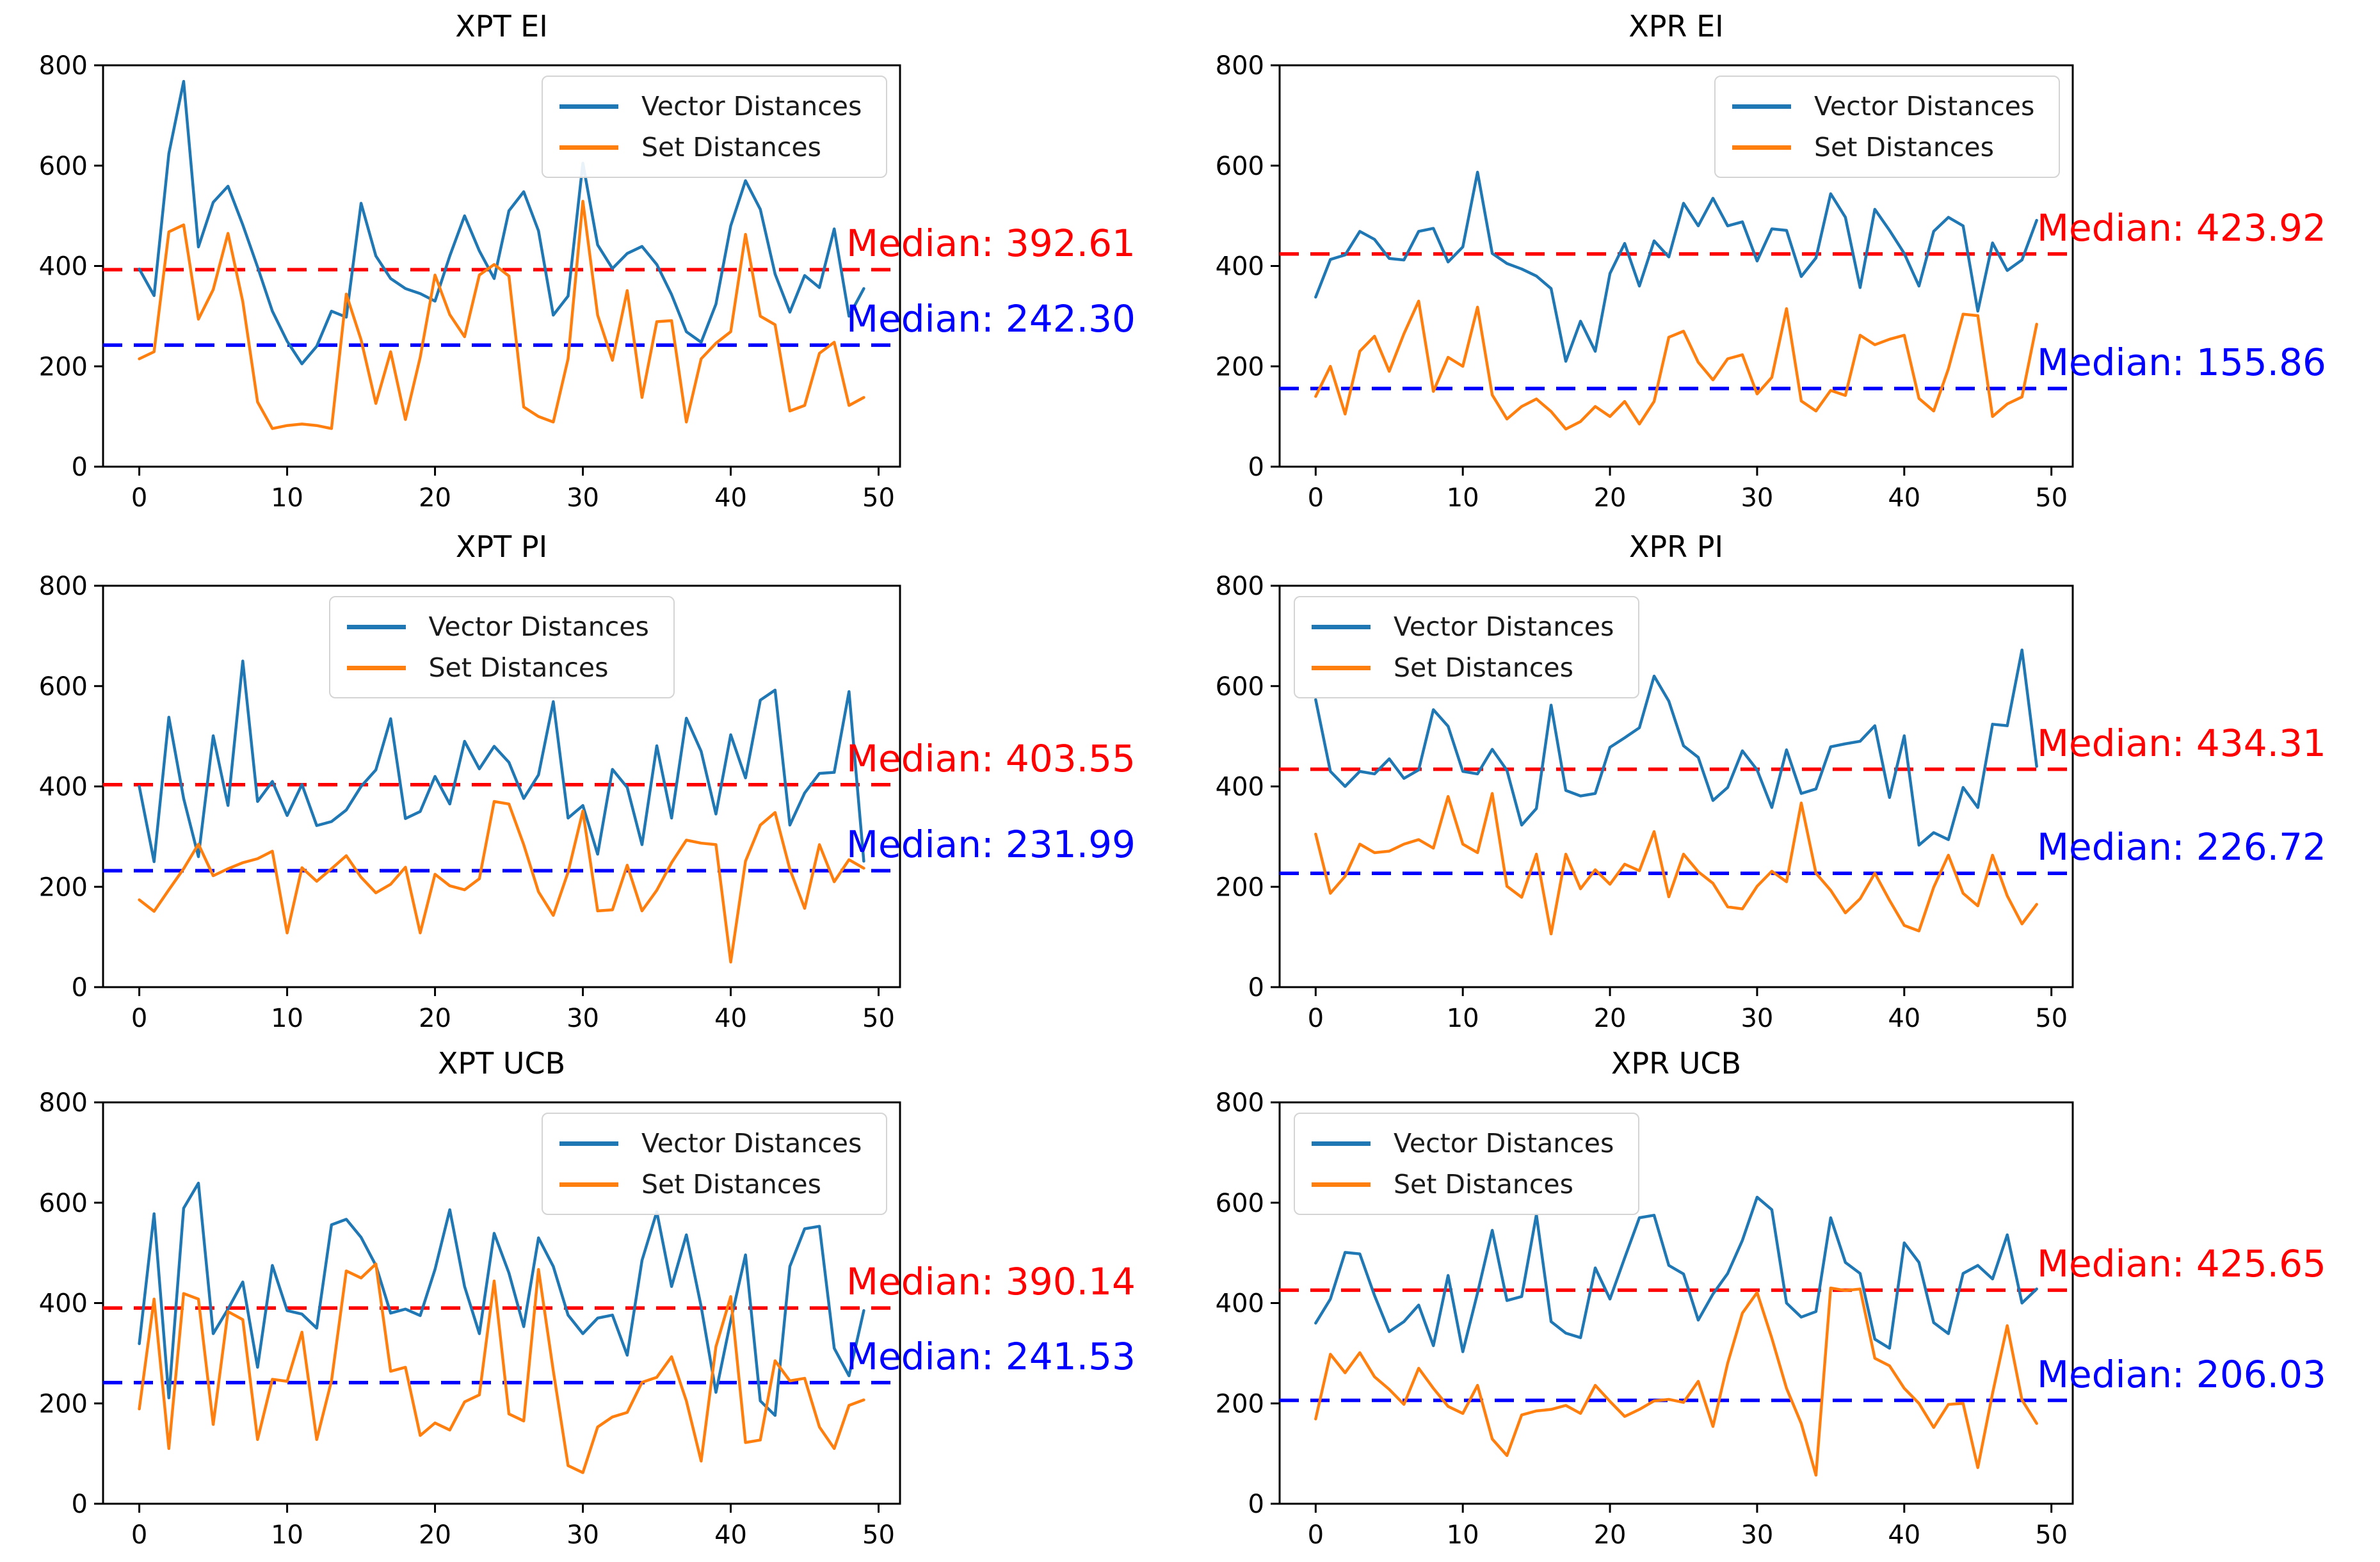 Image resolution: width=2380 pixels, height=1562 pixels. What do you see at coordinates (991, 845) in the screenshot?
I see `median-set-label: Median: 231.99` at bounding box center [991, 845].